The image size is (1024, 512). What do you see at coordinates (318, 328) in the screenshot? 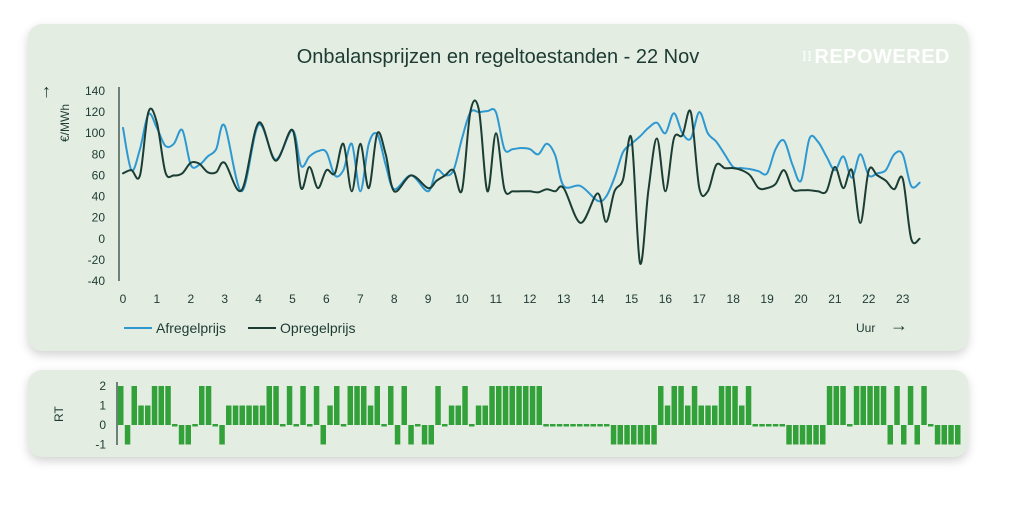
I see `legend-label-opregelprijs: Opregelprijs` at bounding box center [318, 328].